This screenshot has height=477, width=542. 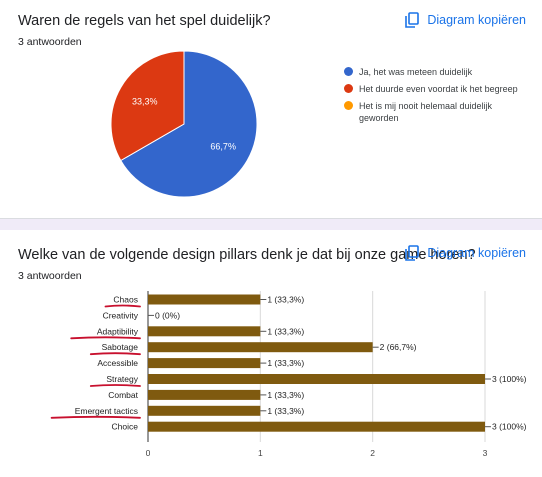 I want to click on x-tick-label: 3, so click(x=485, y=453).